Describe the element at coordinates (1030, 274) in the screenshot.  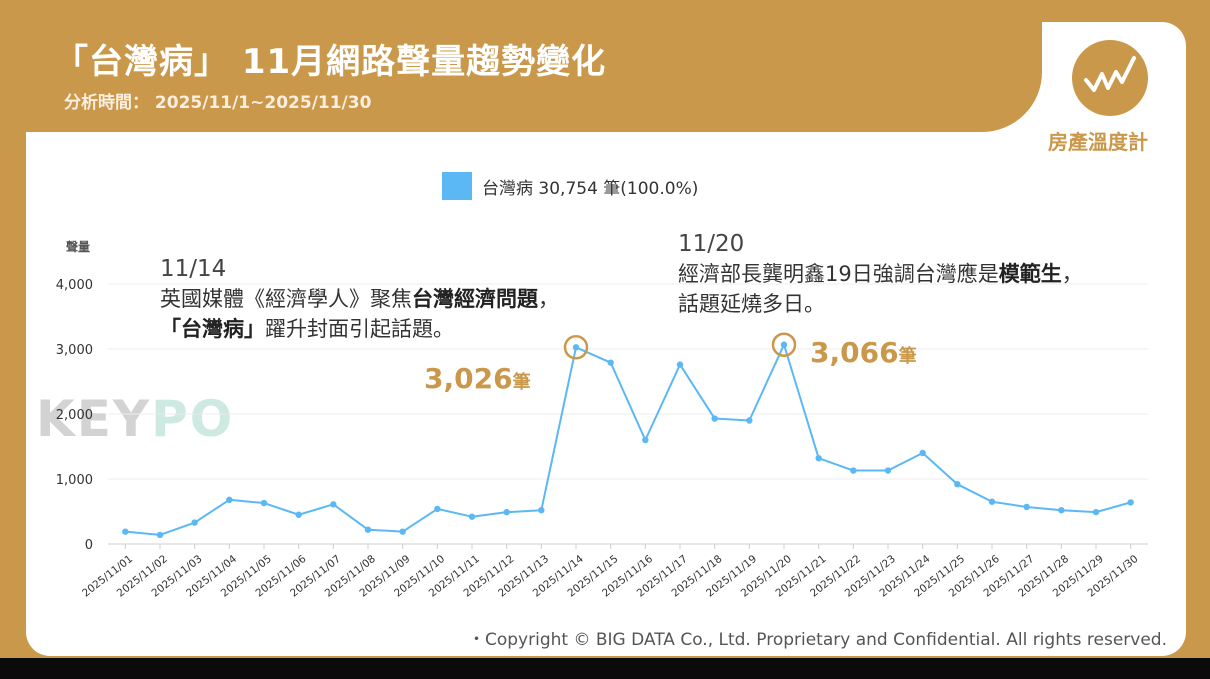
I see `annotation-1120-bold: 模範生` at that location.